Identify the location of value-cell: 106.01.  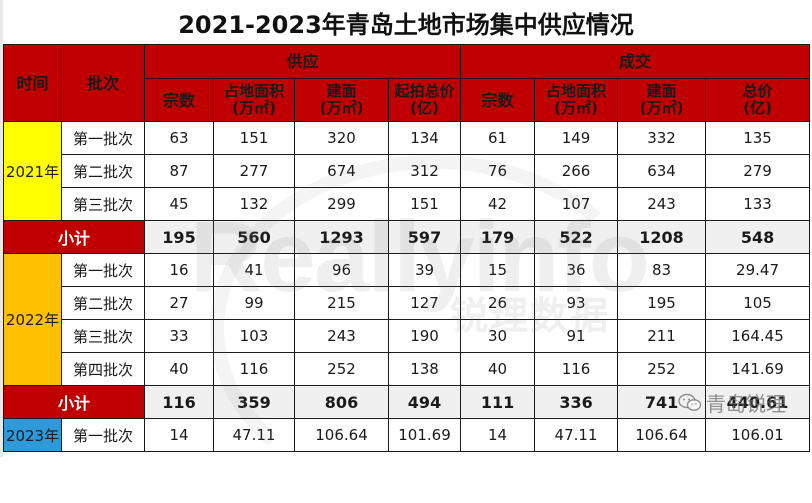
(758, 435).